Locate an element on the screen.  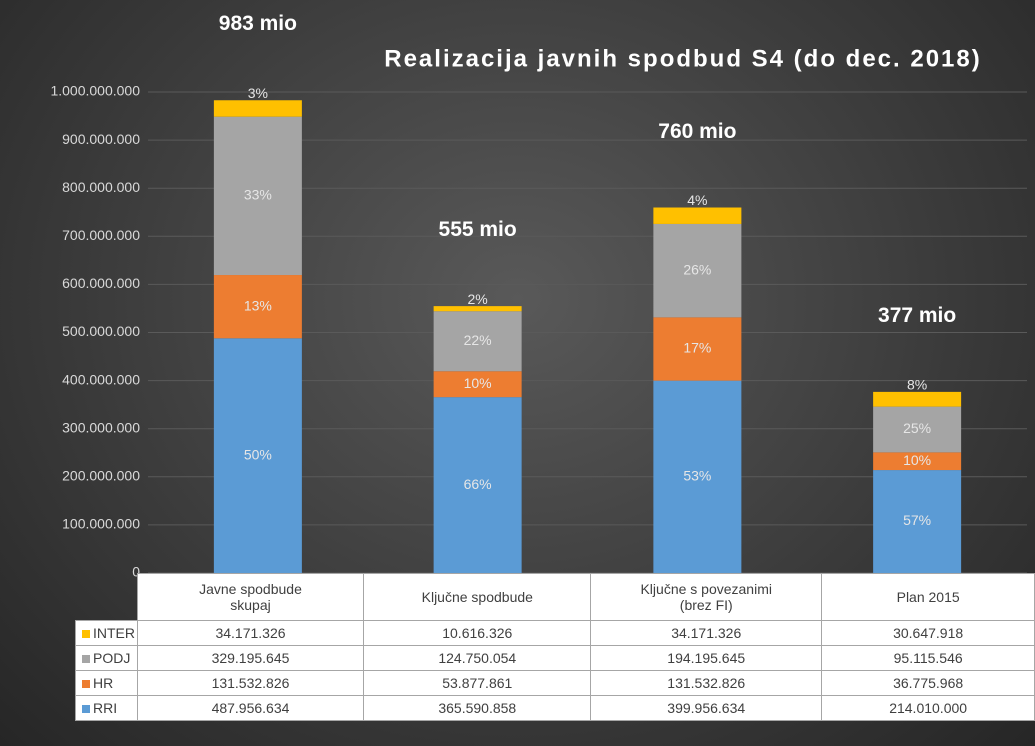
table-value: 124.750.054 is located at coordinates (477, 658).